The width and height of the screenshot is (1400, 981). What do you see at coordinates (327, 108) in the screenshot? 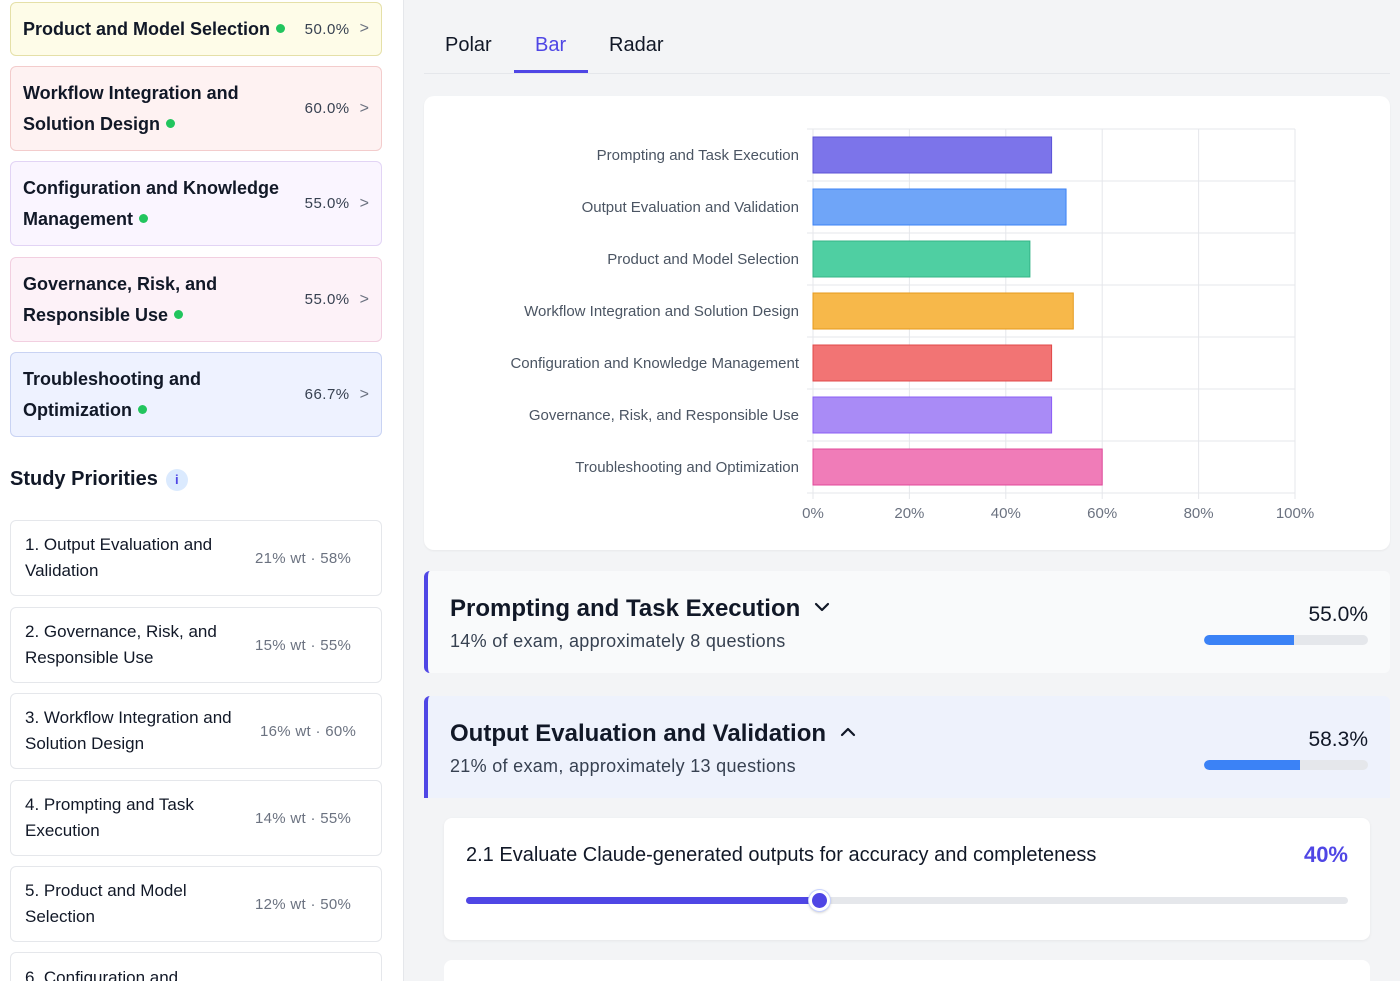
I see `domain-percent: 60.0%` at bounding box center [327, 108].